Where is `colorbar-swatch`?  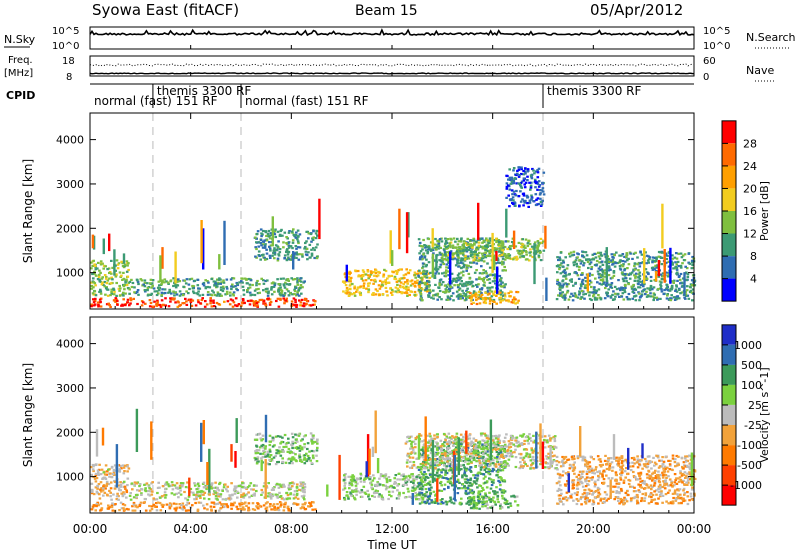 colorbar-swatch is located at coordinates (729, 132).